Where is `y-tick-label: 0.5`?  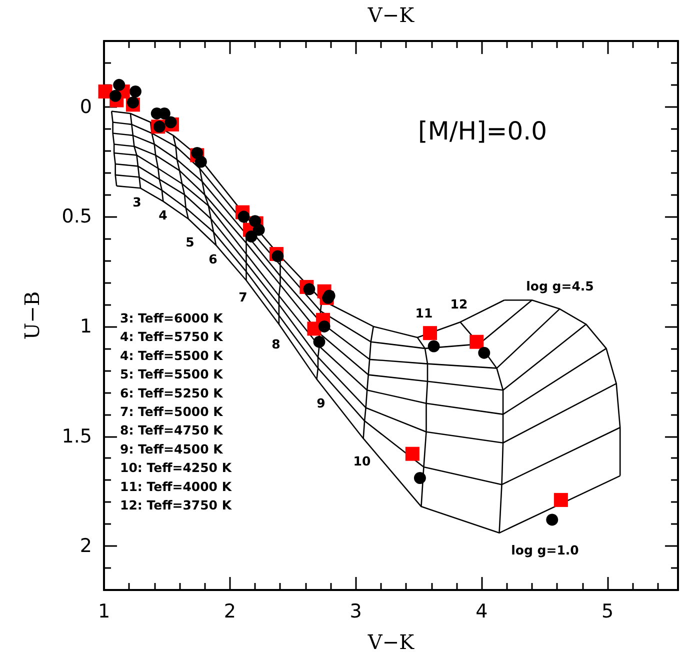 y-tick-label: 0.5 is located at coordinates (77, 217).